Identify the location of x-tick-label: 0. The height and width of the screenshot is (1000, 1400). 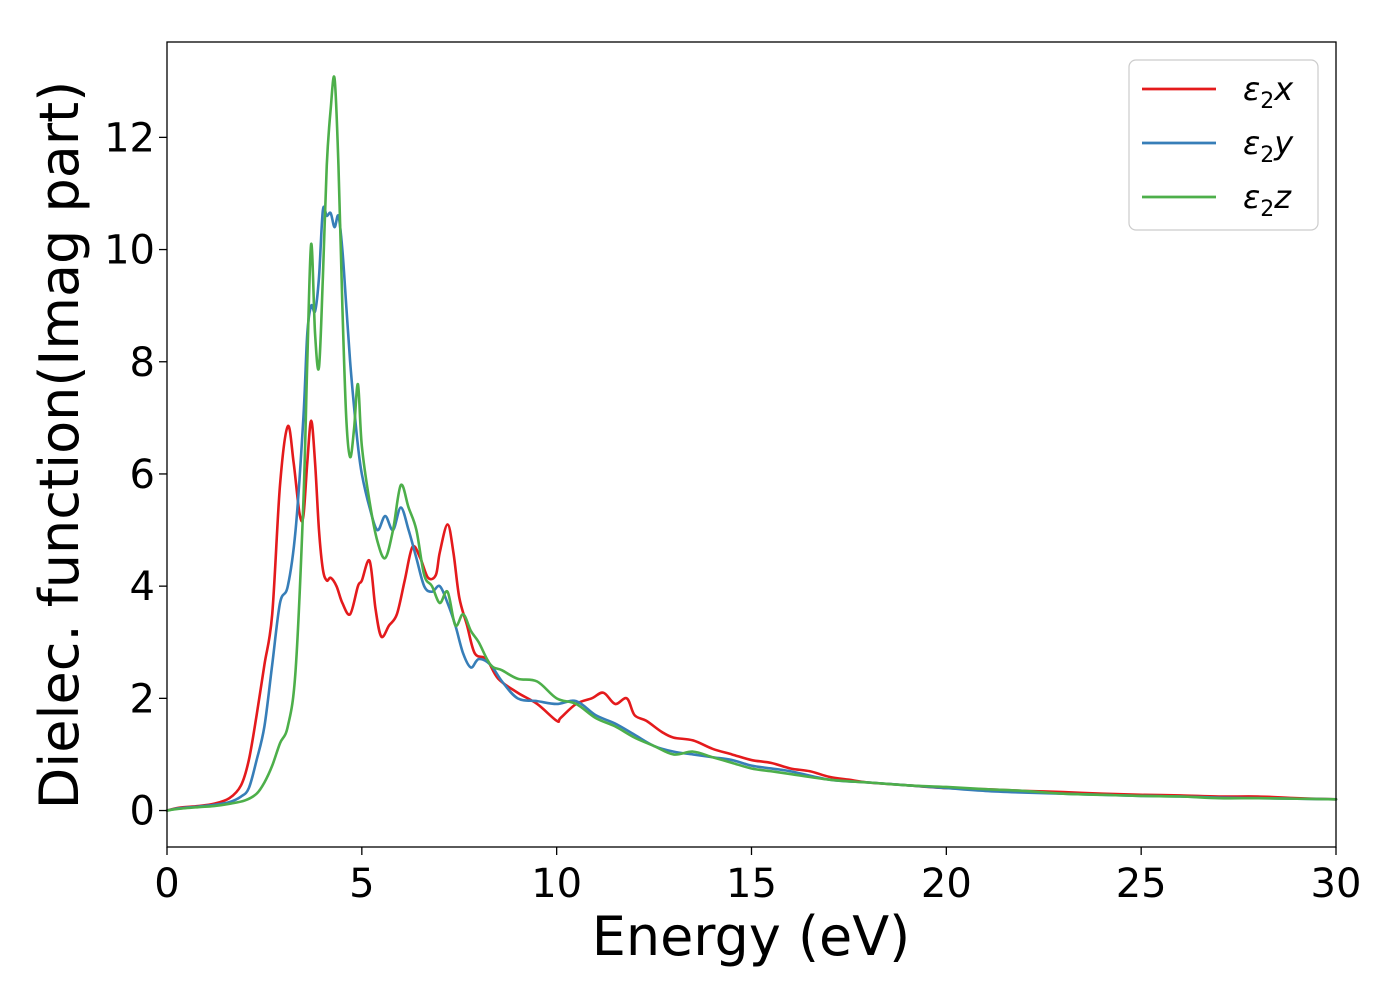
(166, 884).